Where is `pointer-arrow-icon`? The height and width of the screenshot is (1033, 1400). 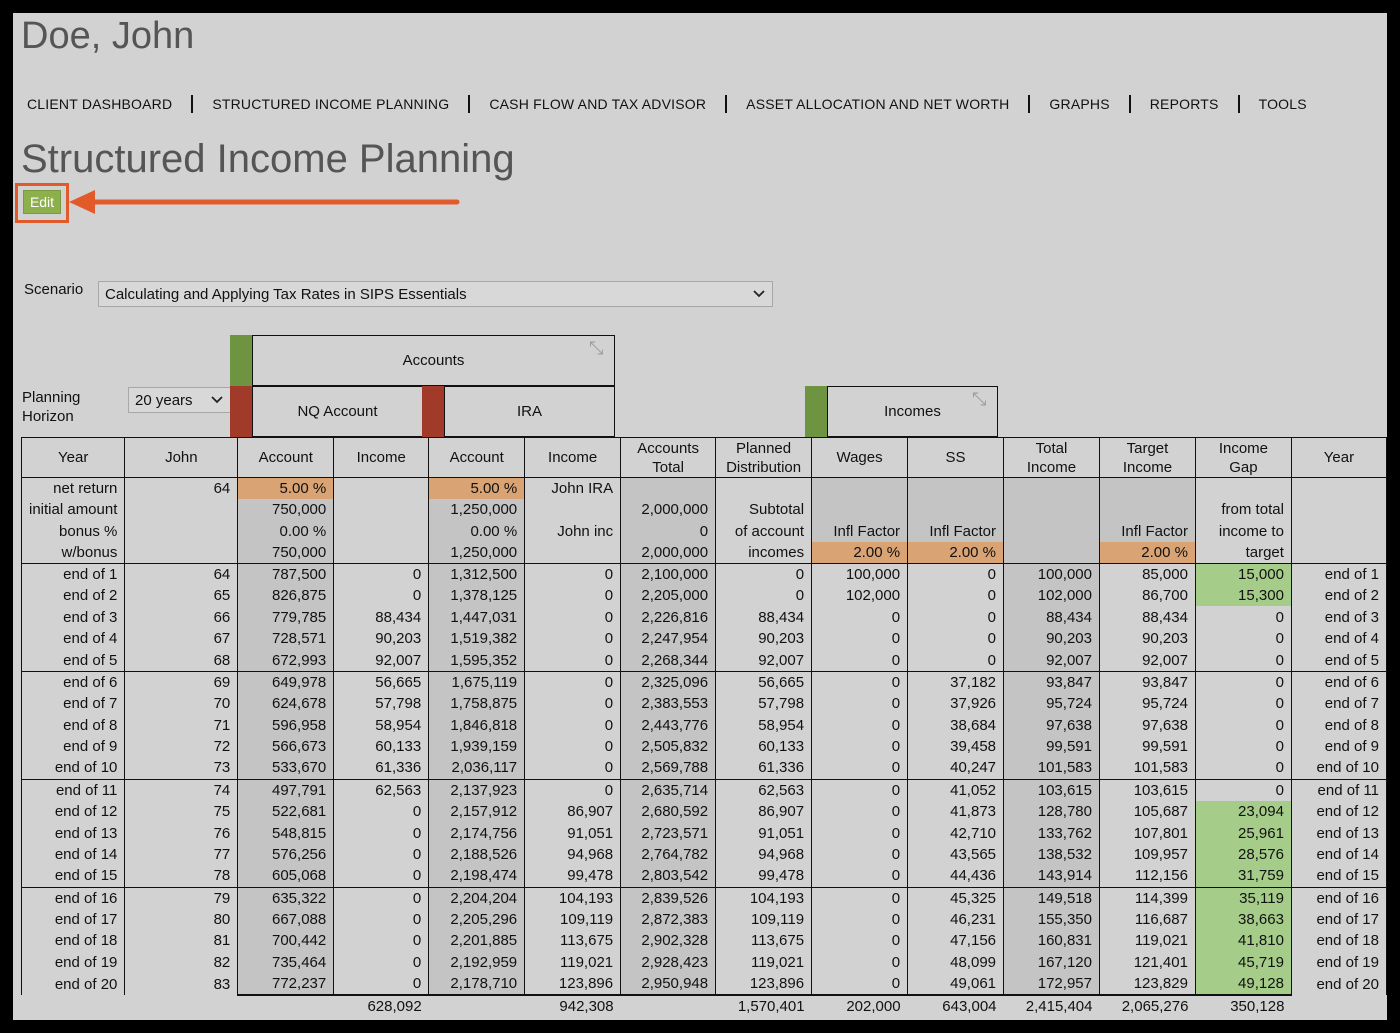 pointer-arrow-icon is located at coordinates (264, 202).